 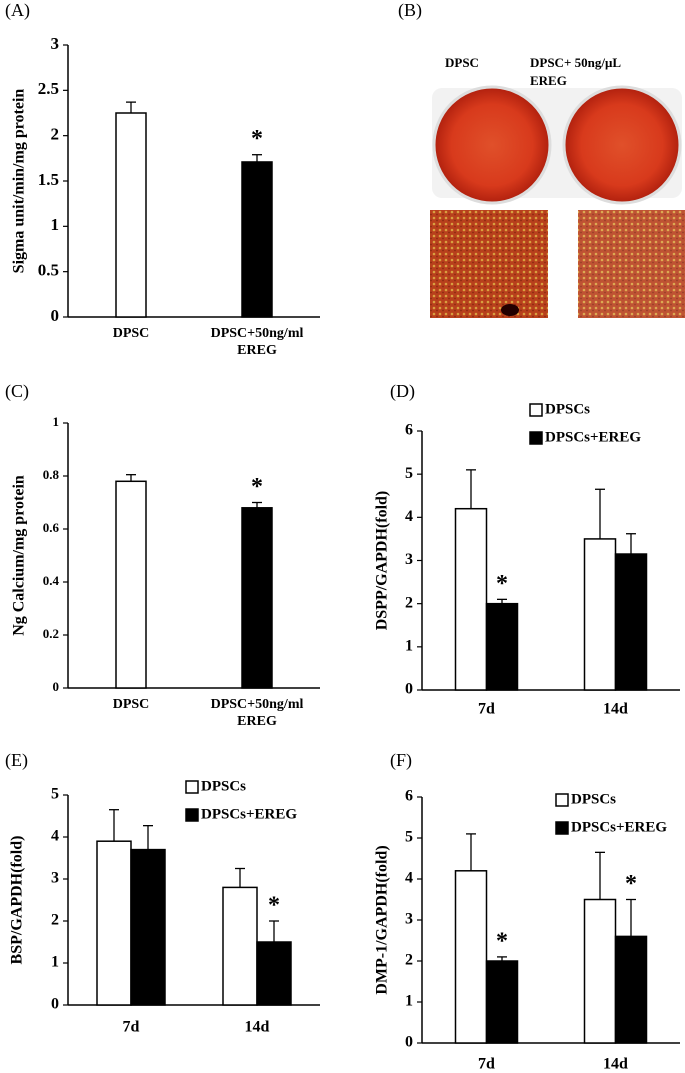 What do you see at coordinates (48, 270) in the screenshot?
I see `y-tick-label: 0.5` at bounding box center [48, 270].